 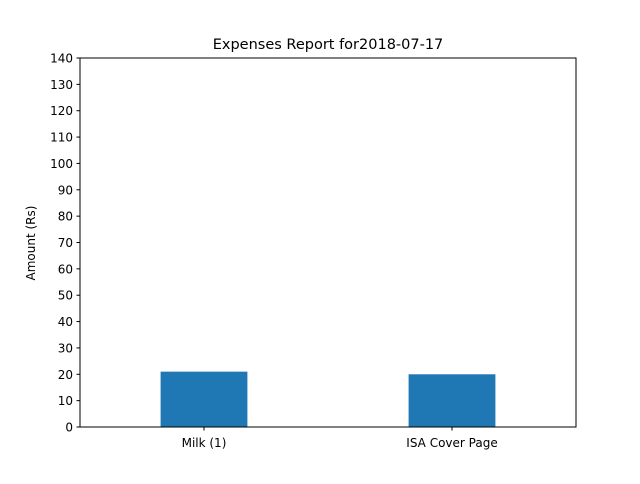 What do you see at coordinates (69, 428) in the screenshot?
I see `y-tick-label: 0` at bounding box center [69, 428].